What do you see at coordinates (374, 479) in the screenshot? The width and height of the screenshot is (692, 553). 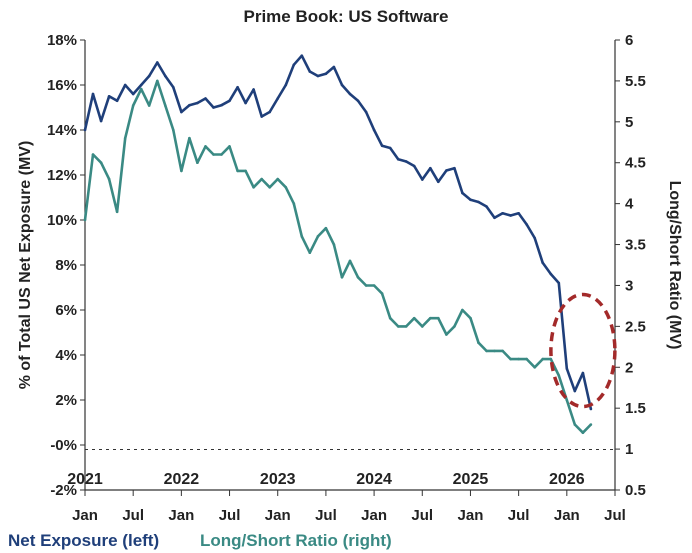 I see `year-label: 2024` at bounding box center [374, 479].